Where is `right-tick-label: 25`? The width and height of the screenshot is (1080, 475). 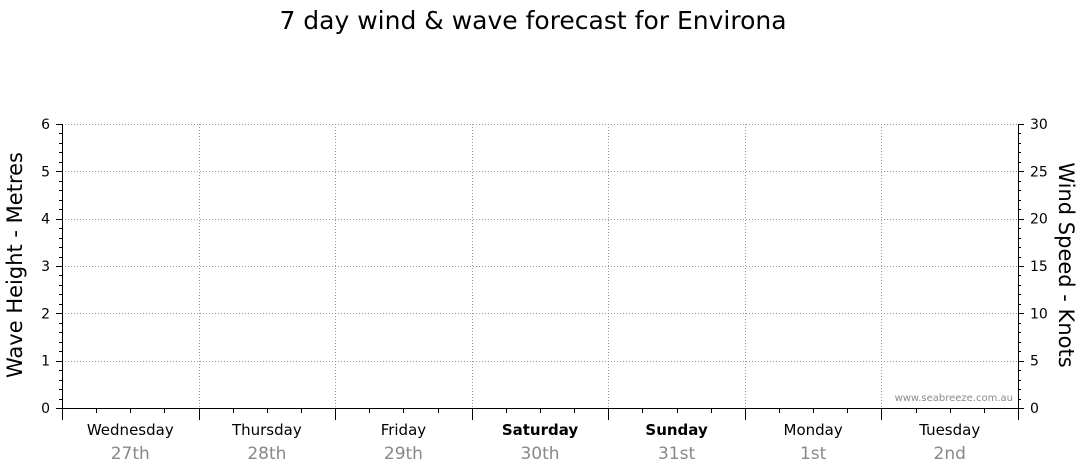 right-tick-label: 25 is located at coordinates (1039, 172).